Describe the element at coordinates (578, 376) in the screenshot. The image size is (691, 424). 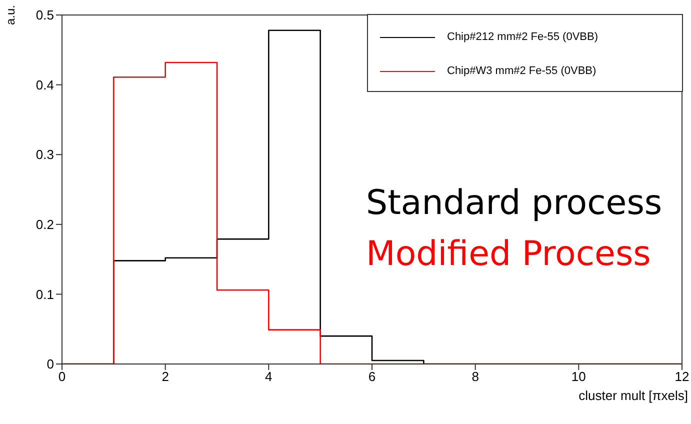
I see `x-tick-label: 10` at that location.